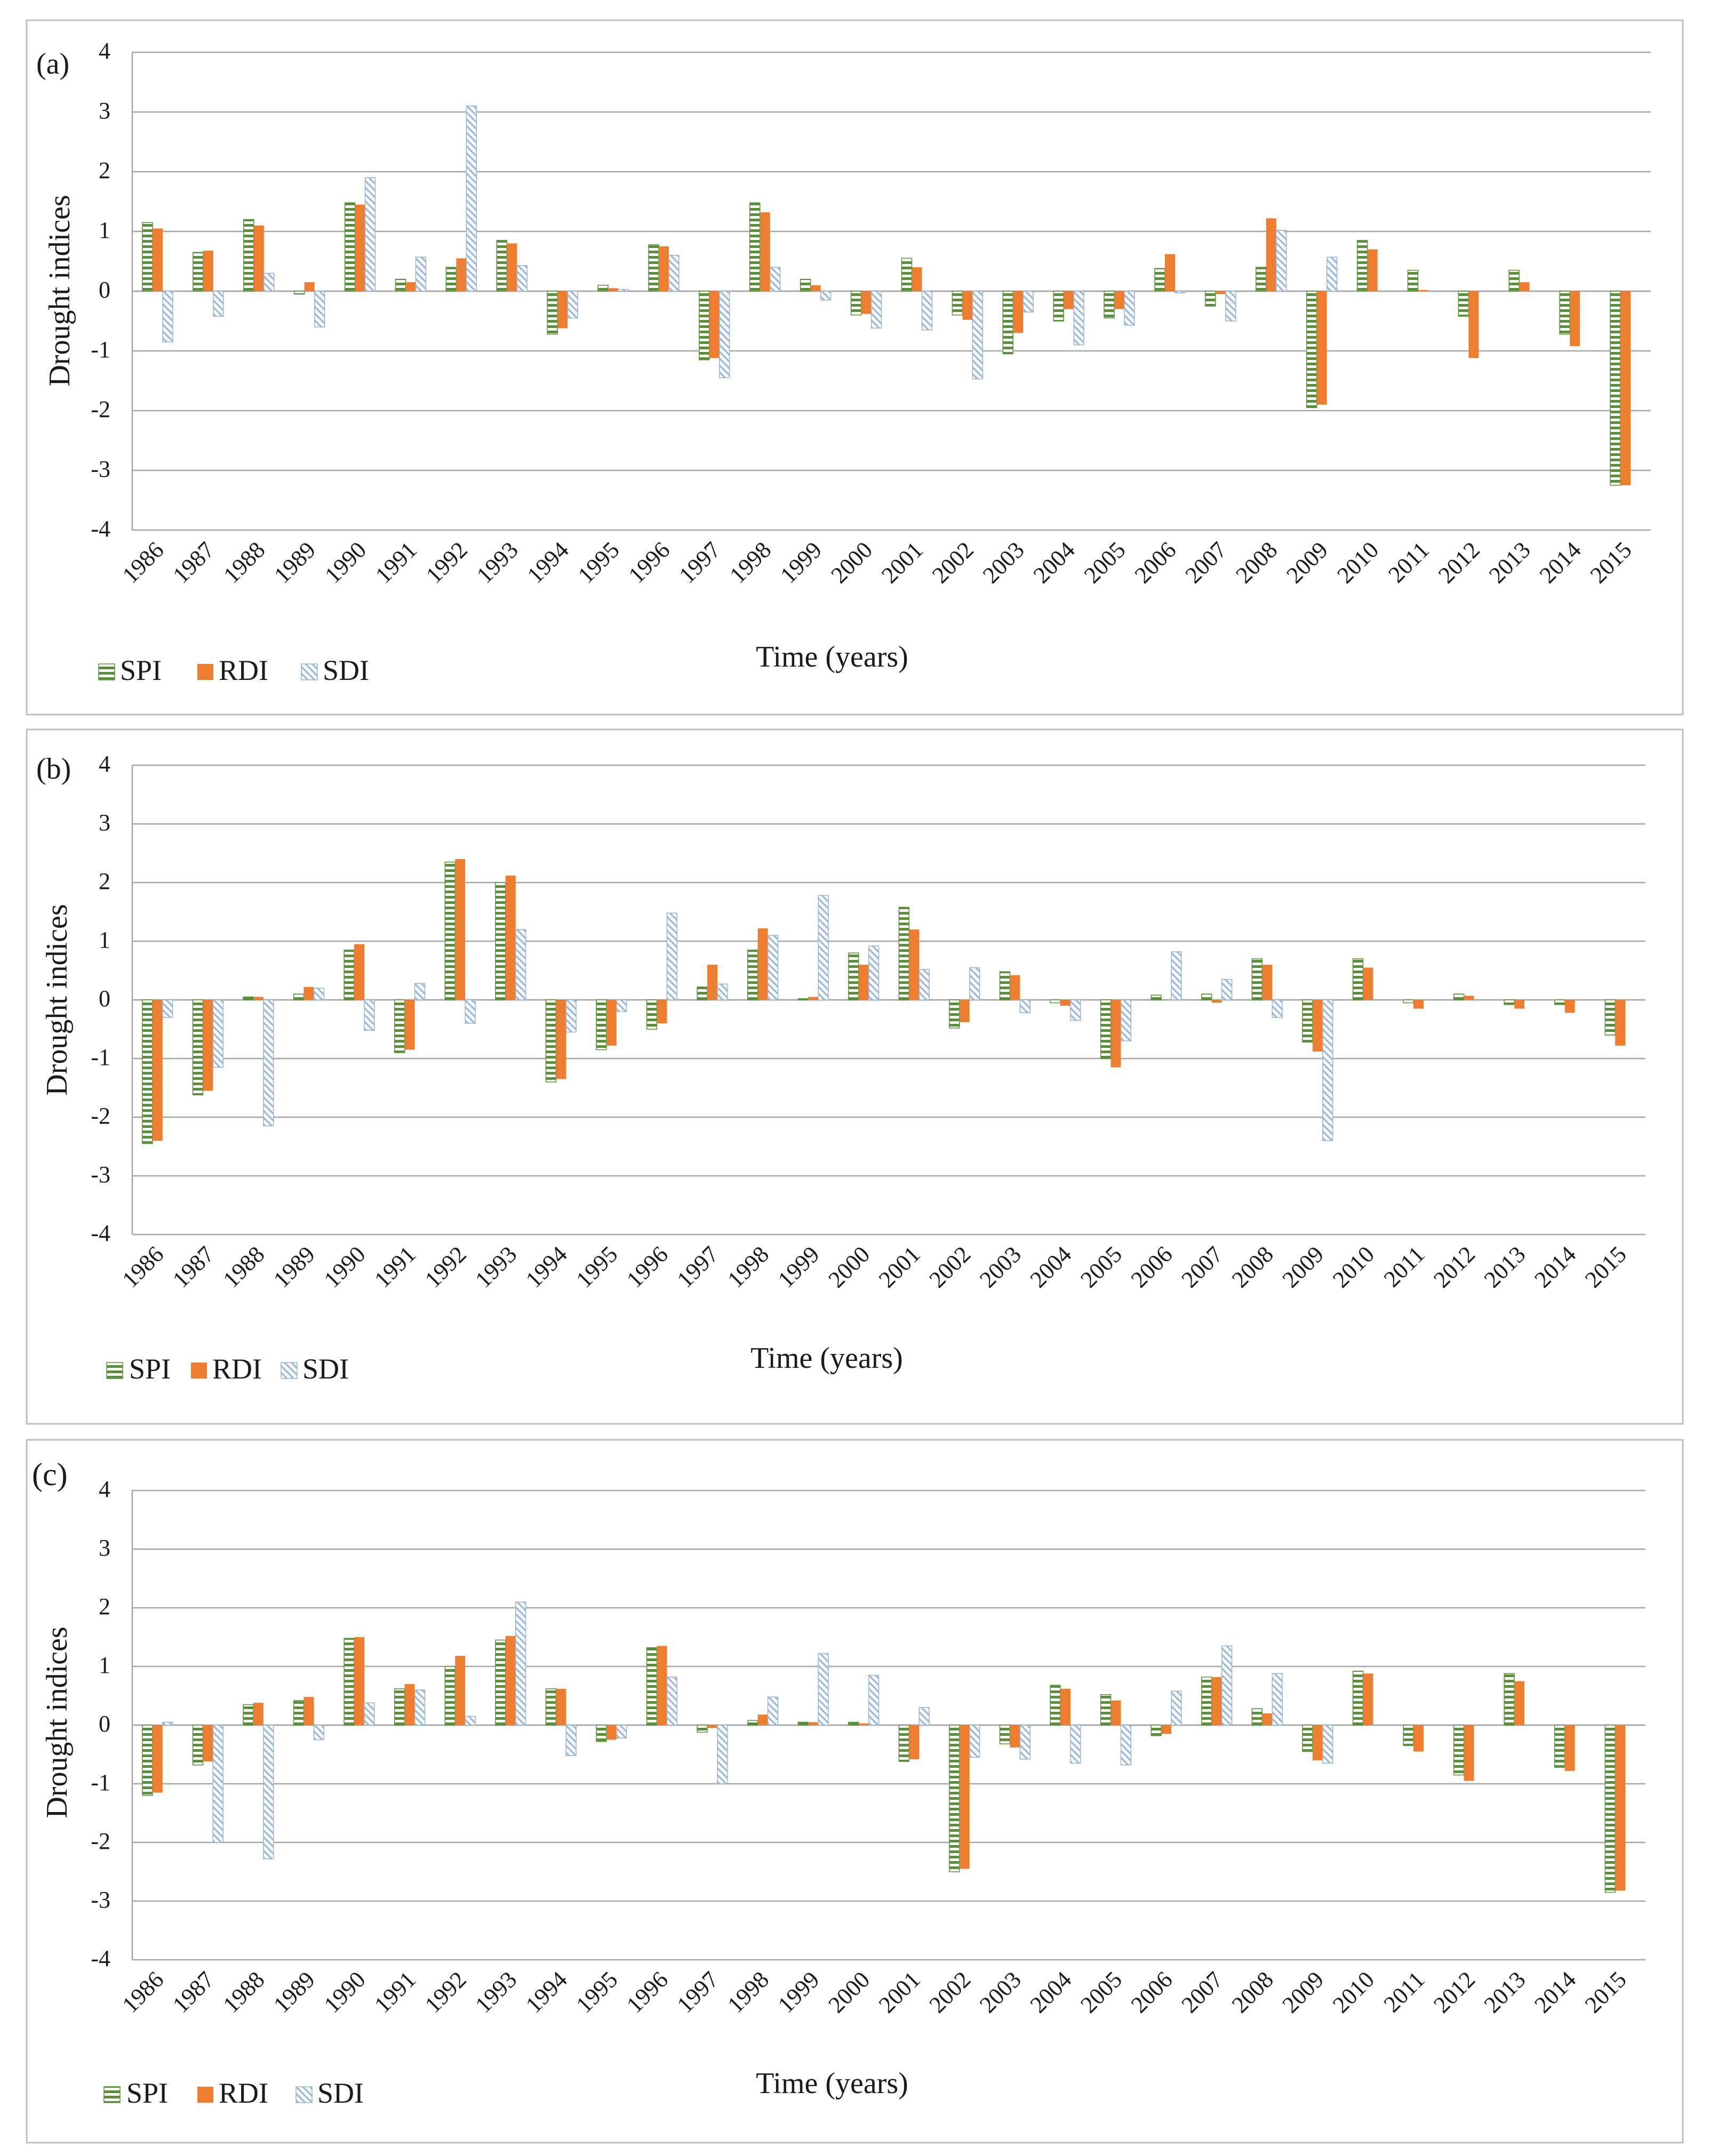 This screenshot has width=1710, height=2156. I want to click on xtick-label: 1996, so click(647, 1992).